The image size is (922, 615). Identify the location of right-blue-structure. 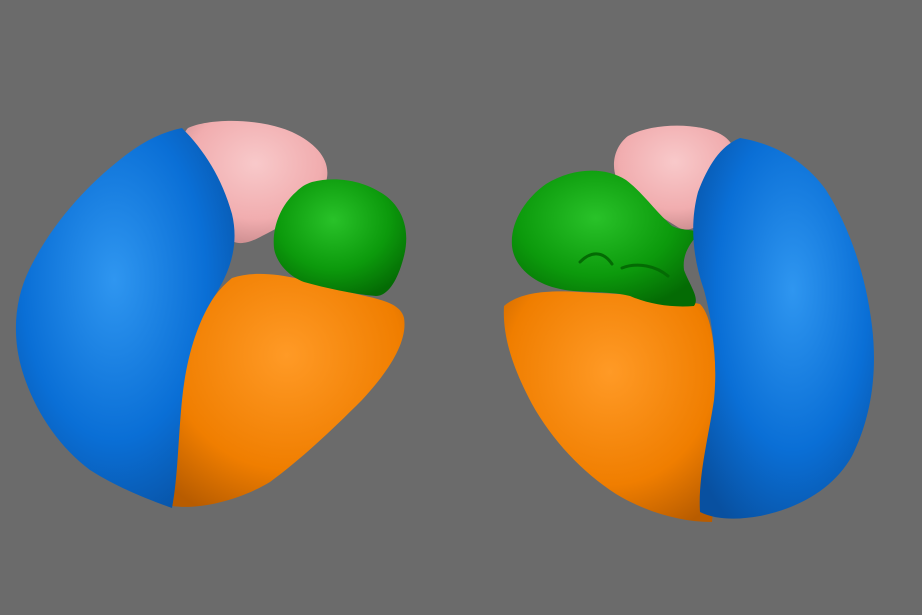
(783, 328).